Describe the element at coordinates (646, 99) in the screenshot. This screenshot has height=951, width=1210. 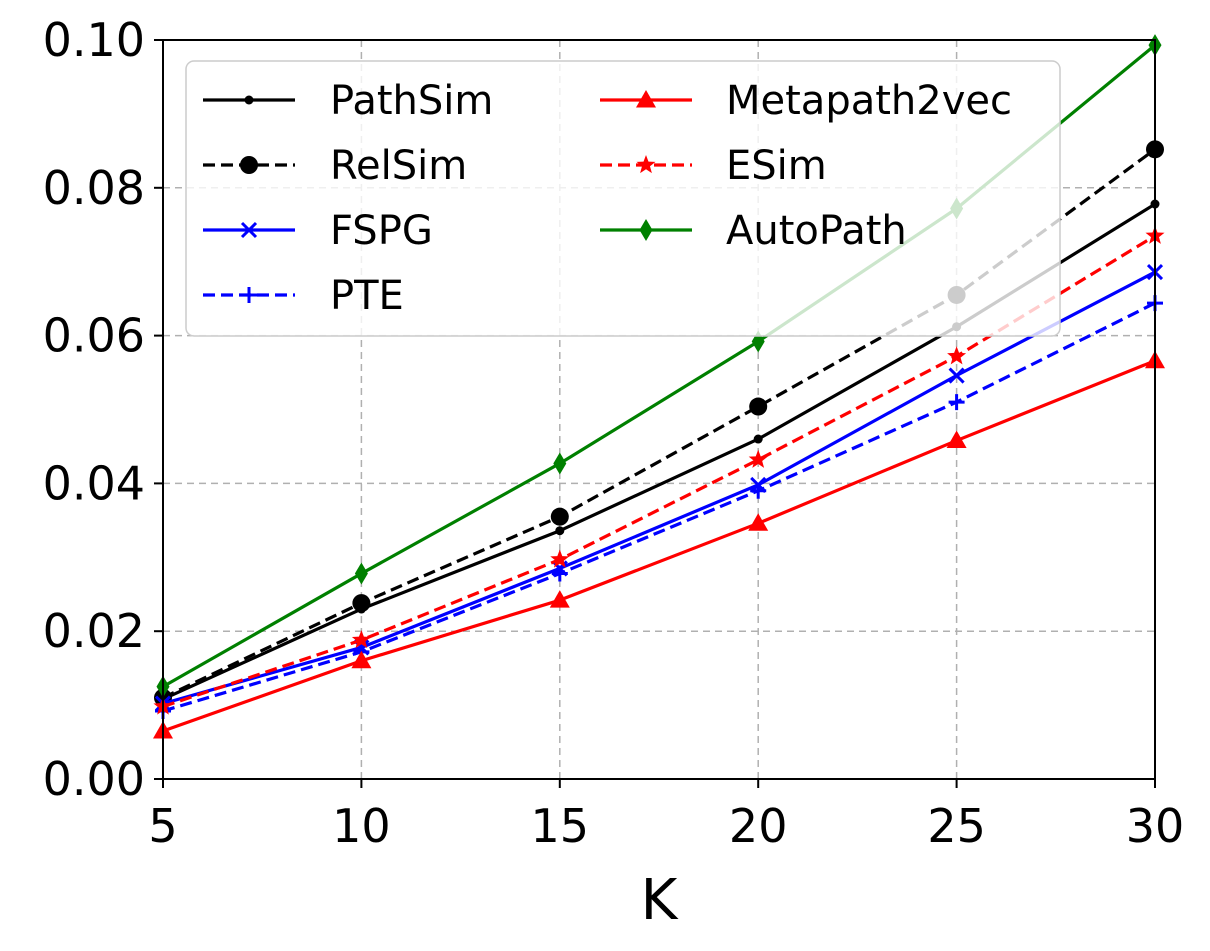
I see `legend-marker-metapath2vec` at that location.